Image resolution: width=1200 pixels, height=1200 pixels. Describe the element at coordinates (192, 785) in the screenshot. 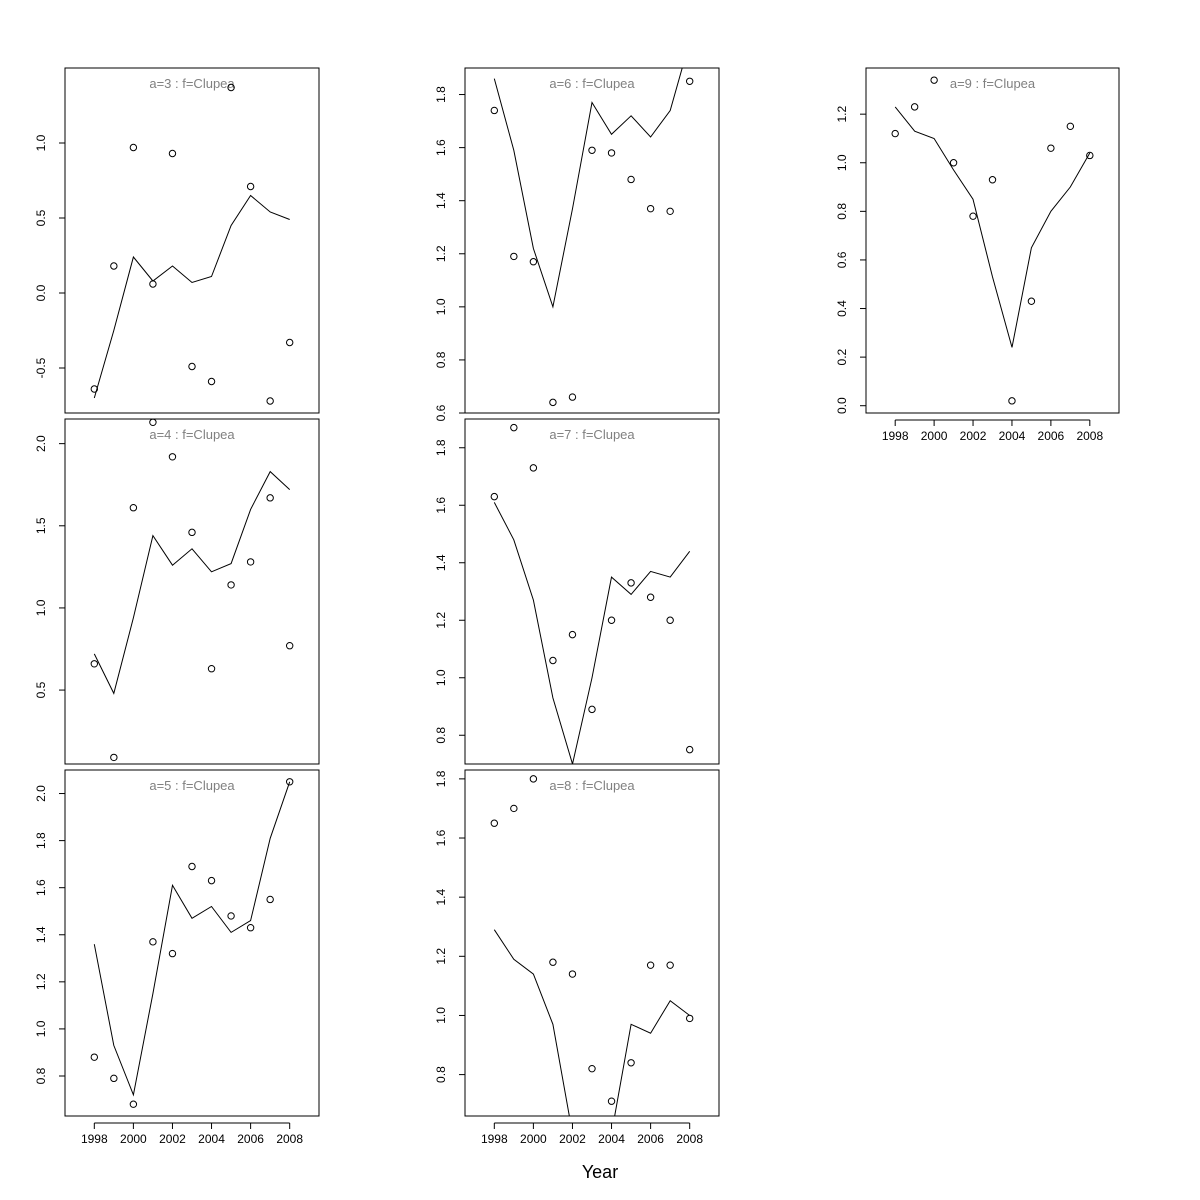

I see `panel-title: a=5 : f=Clupea` at that location.